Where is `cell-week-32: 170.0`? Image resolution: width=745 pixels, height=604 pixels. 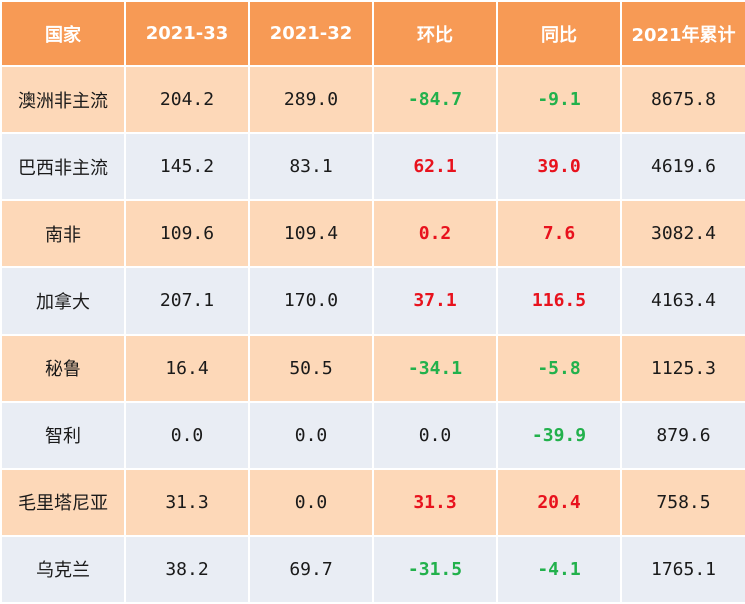
cell-week-32: 170.0 is located at coordinates (311, 301).